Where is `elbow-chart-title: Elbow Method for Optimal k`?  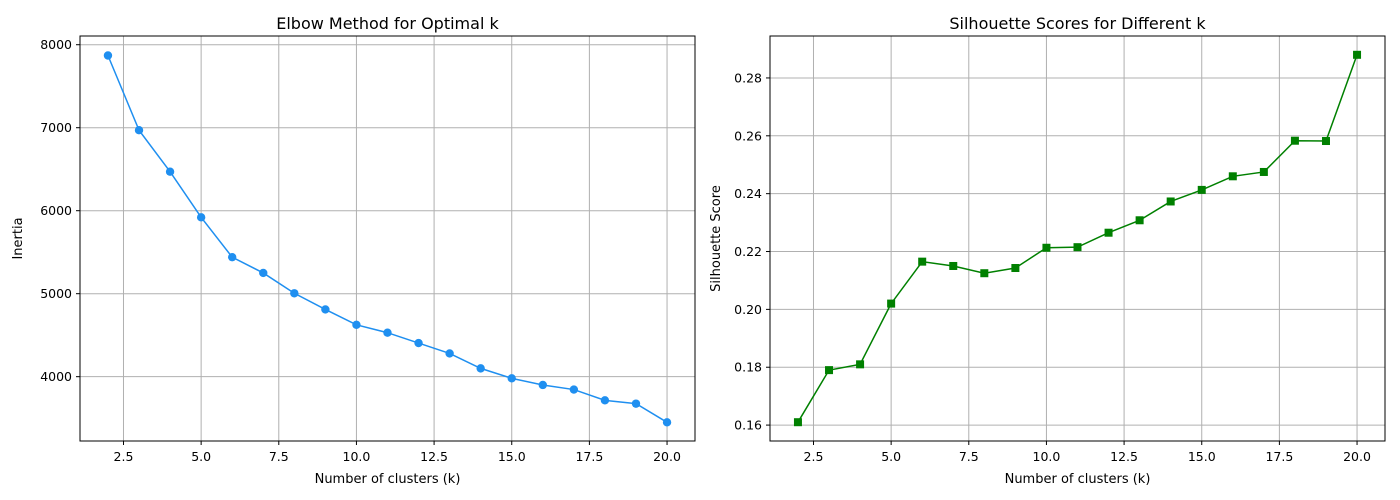 elbow-chart-title: Elbow Method for Optimal k is located at coordinates (387, 23).